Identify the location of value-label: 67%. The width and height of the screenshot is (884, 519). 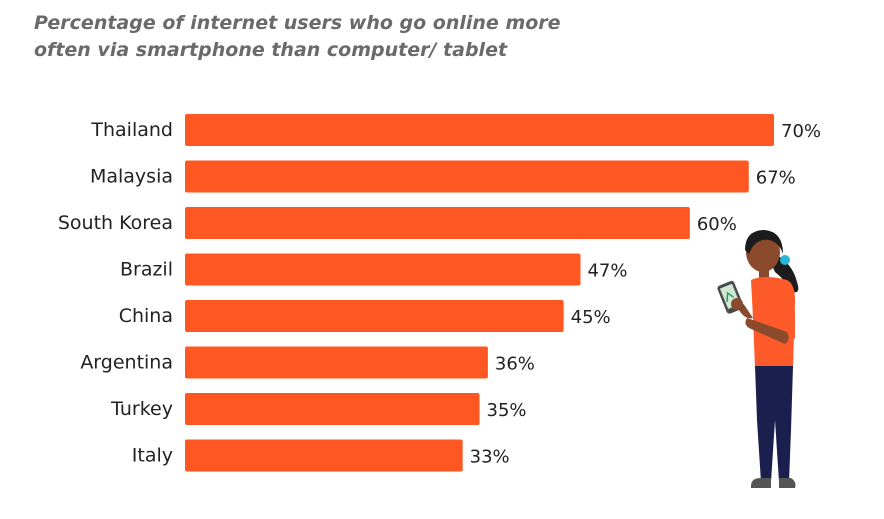
(776, 178).